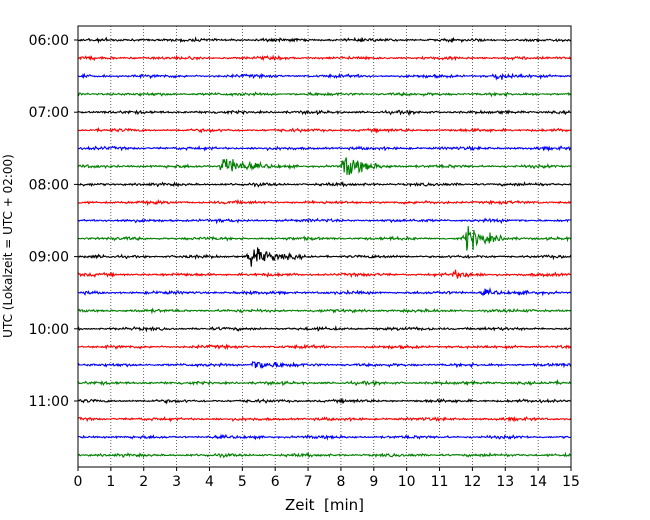 The width and height of the screenshot is (650, 520). Describe the element at coordinates (176, 482) in the screenshot. I see `x-tick-label-3: 3` at that location.